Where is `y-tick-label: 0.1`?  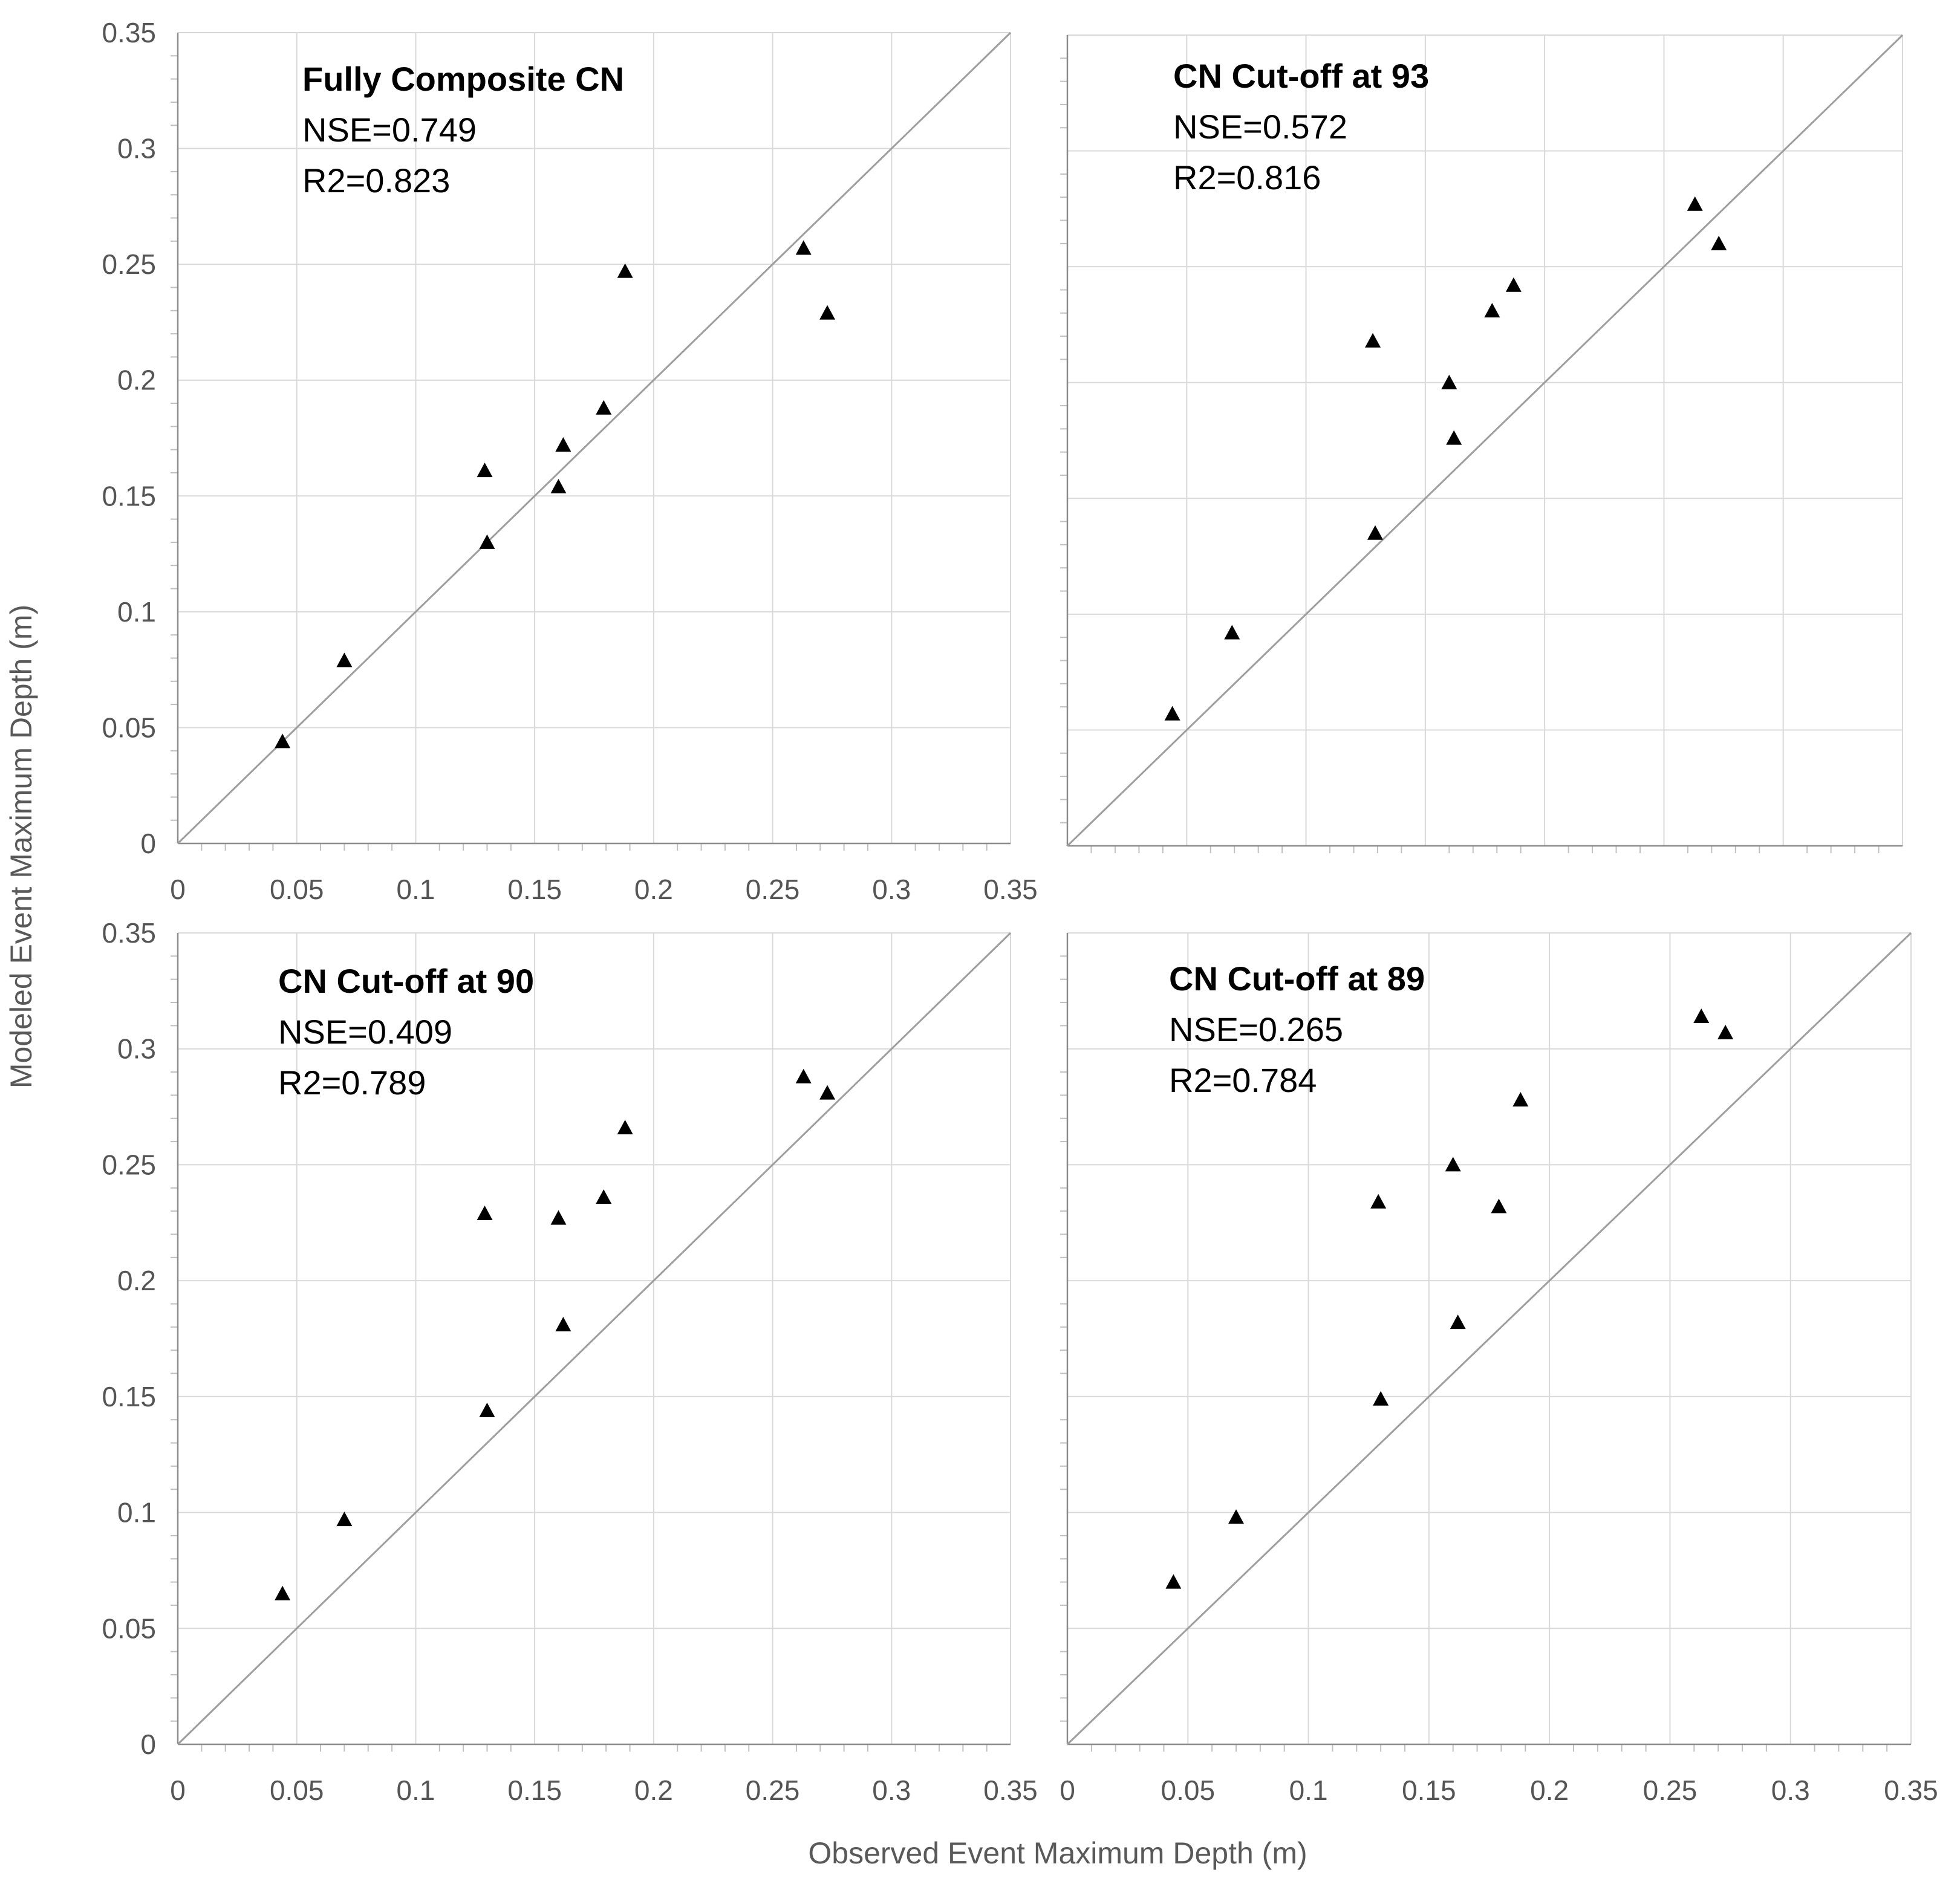
y-tick-label: 0.1 is located at coordinates (136, 1513).